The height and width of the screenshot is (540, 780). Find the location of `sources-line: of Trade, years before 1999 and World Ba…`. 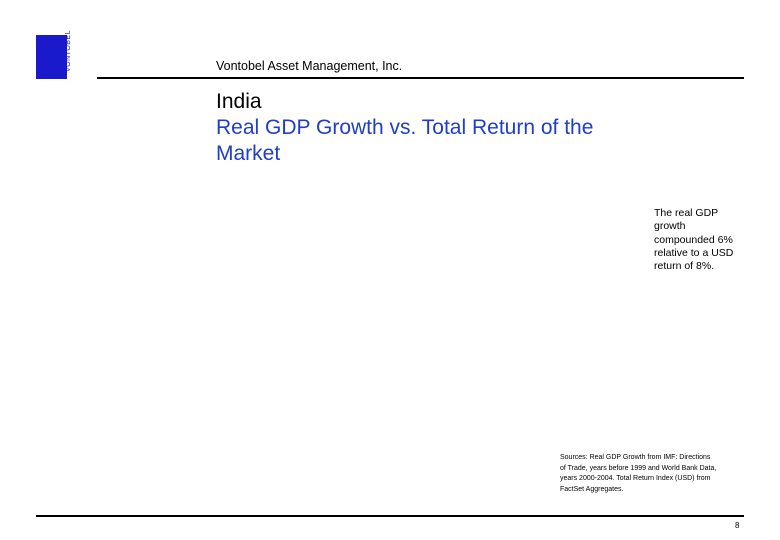

sources-line: of Trade, years before 1999 and World Ba… is located at coordinates (638, 468).